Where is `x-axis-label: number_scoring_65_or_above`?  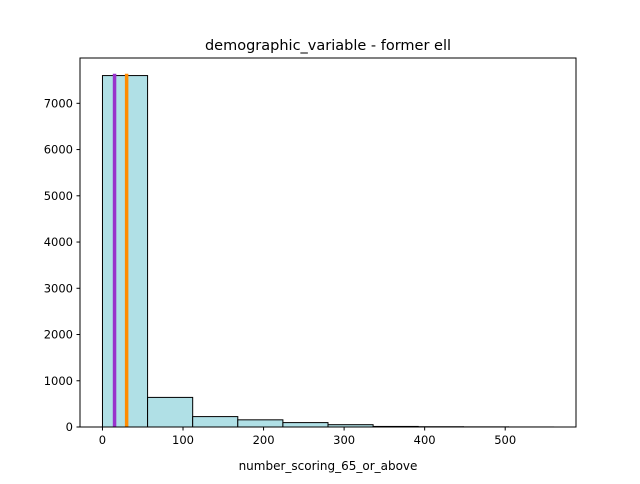
x-axis-label: number_scoring_65_or_above is located at coordinates (328, 466).